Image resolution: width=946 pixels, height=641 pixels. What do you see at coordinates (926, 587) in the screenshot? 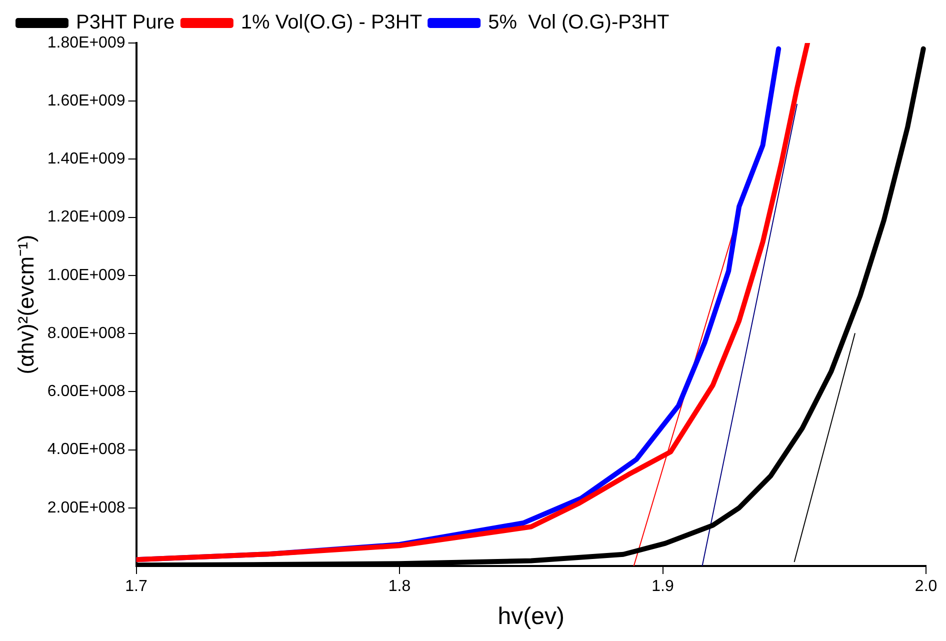
I see `x-tick-label: 2.0` at bounding box center [926, 587].